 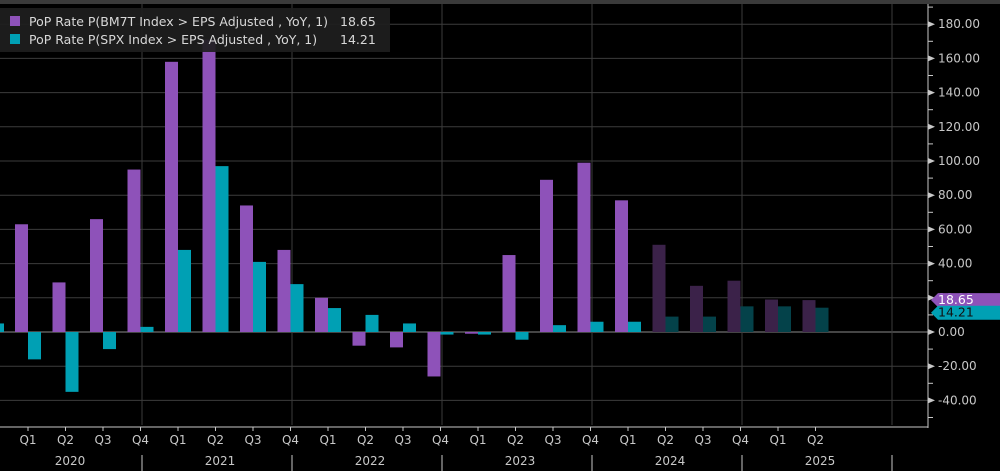 I want to click on badge-bm7t-value: 18.65, so click(x=956, y=299).